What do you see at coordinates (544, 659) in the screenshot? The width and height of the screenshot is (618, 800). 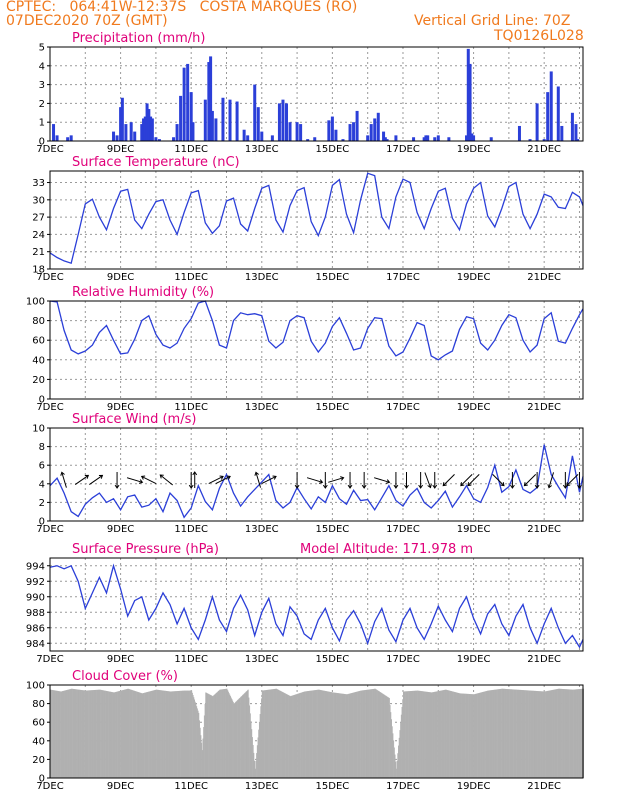 I see `pressure-xtick-label: 21DEC` at bounding box center [544, 659].